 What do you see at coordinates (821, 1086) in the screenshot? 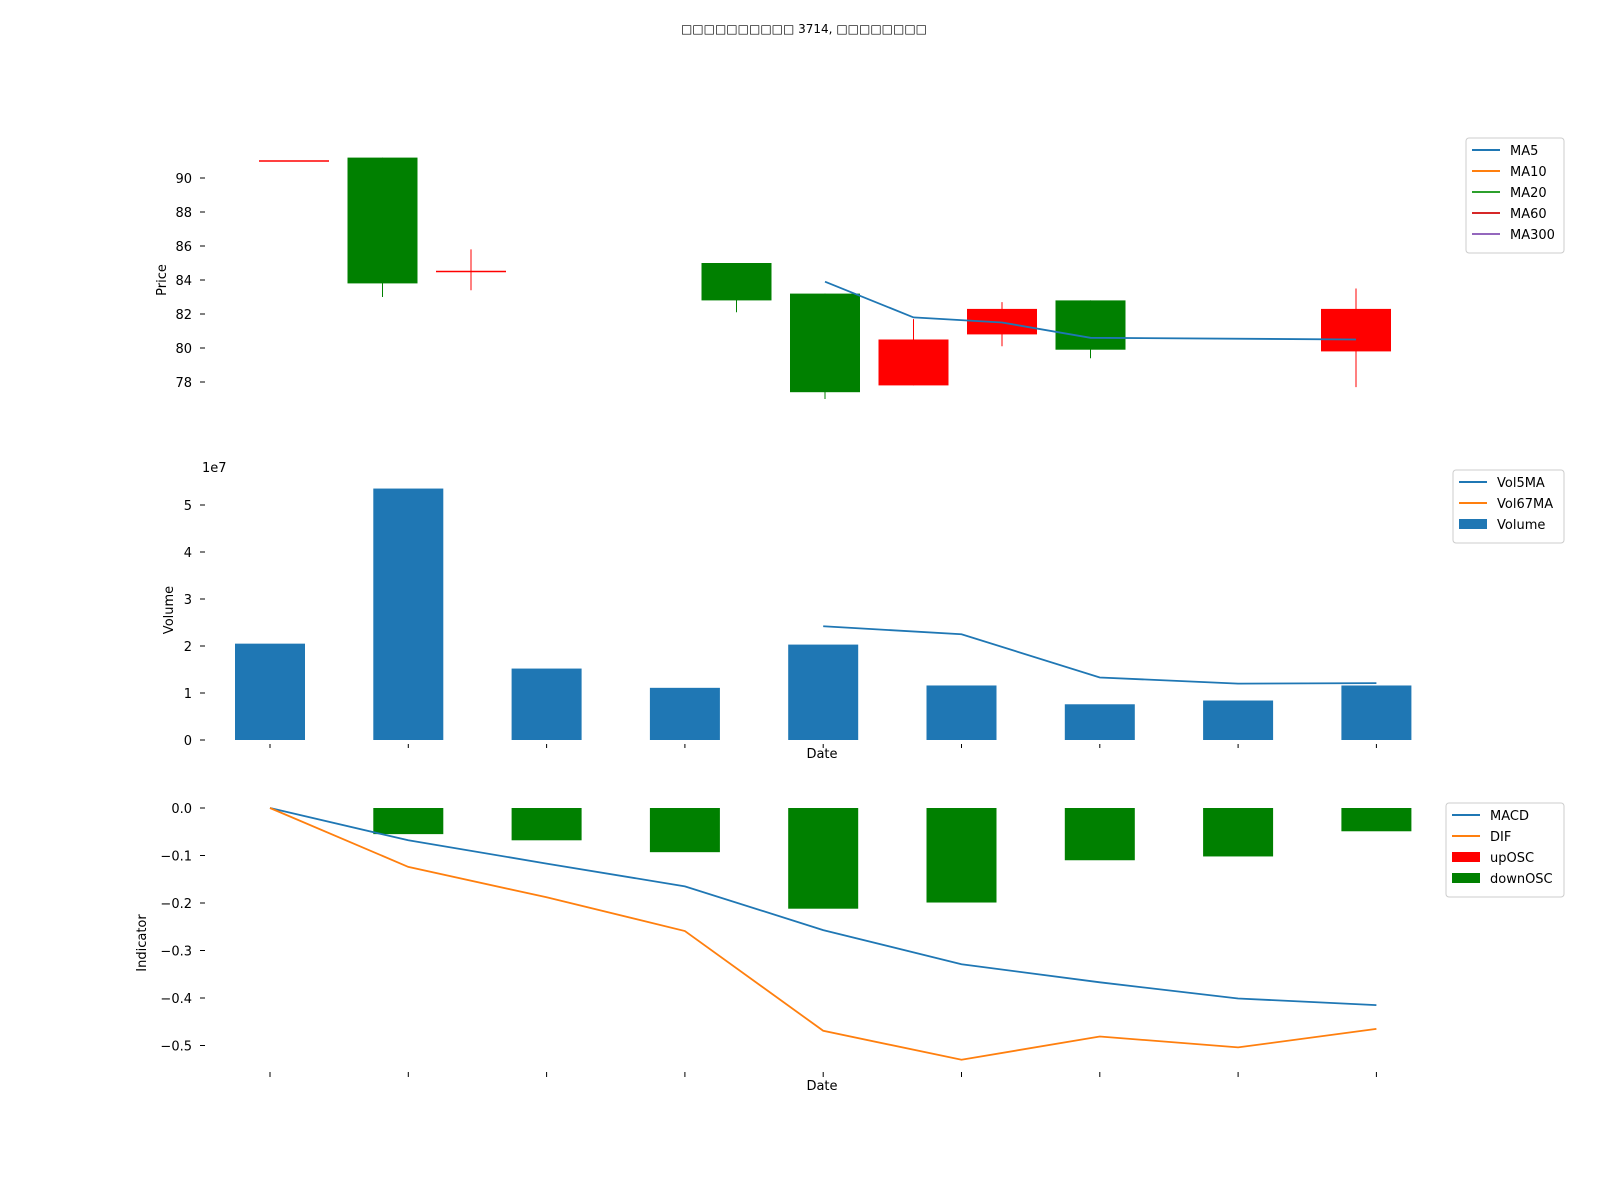
I see `macd-xlabel: Date` at bounding box center [821, 1086].